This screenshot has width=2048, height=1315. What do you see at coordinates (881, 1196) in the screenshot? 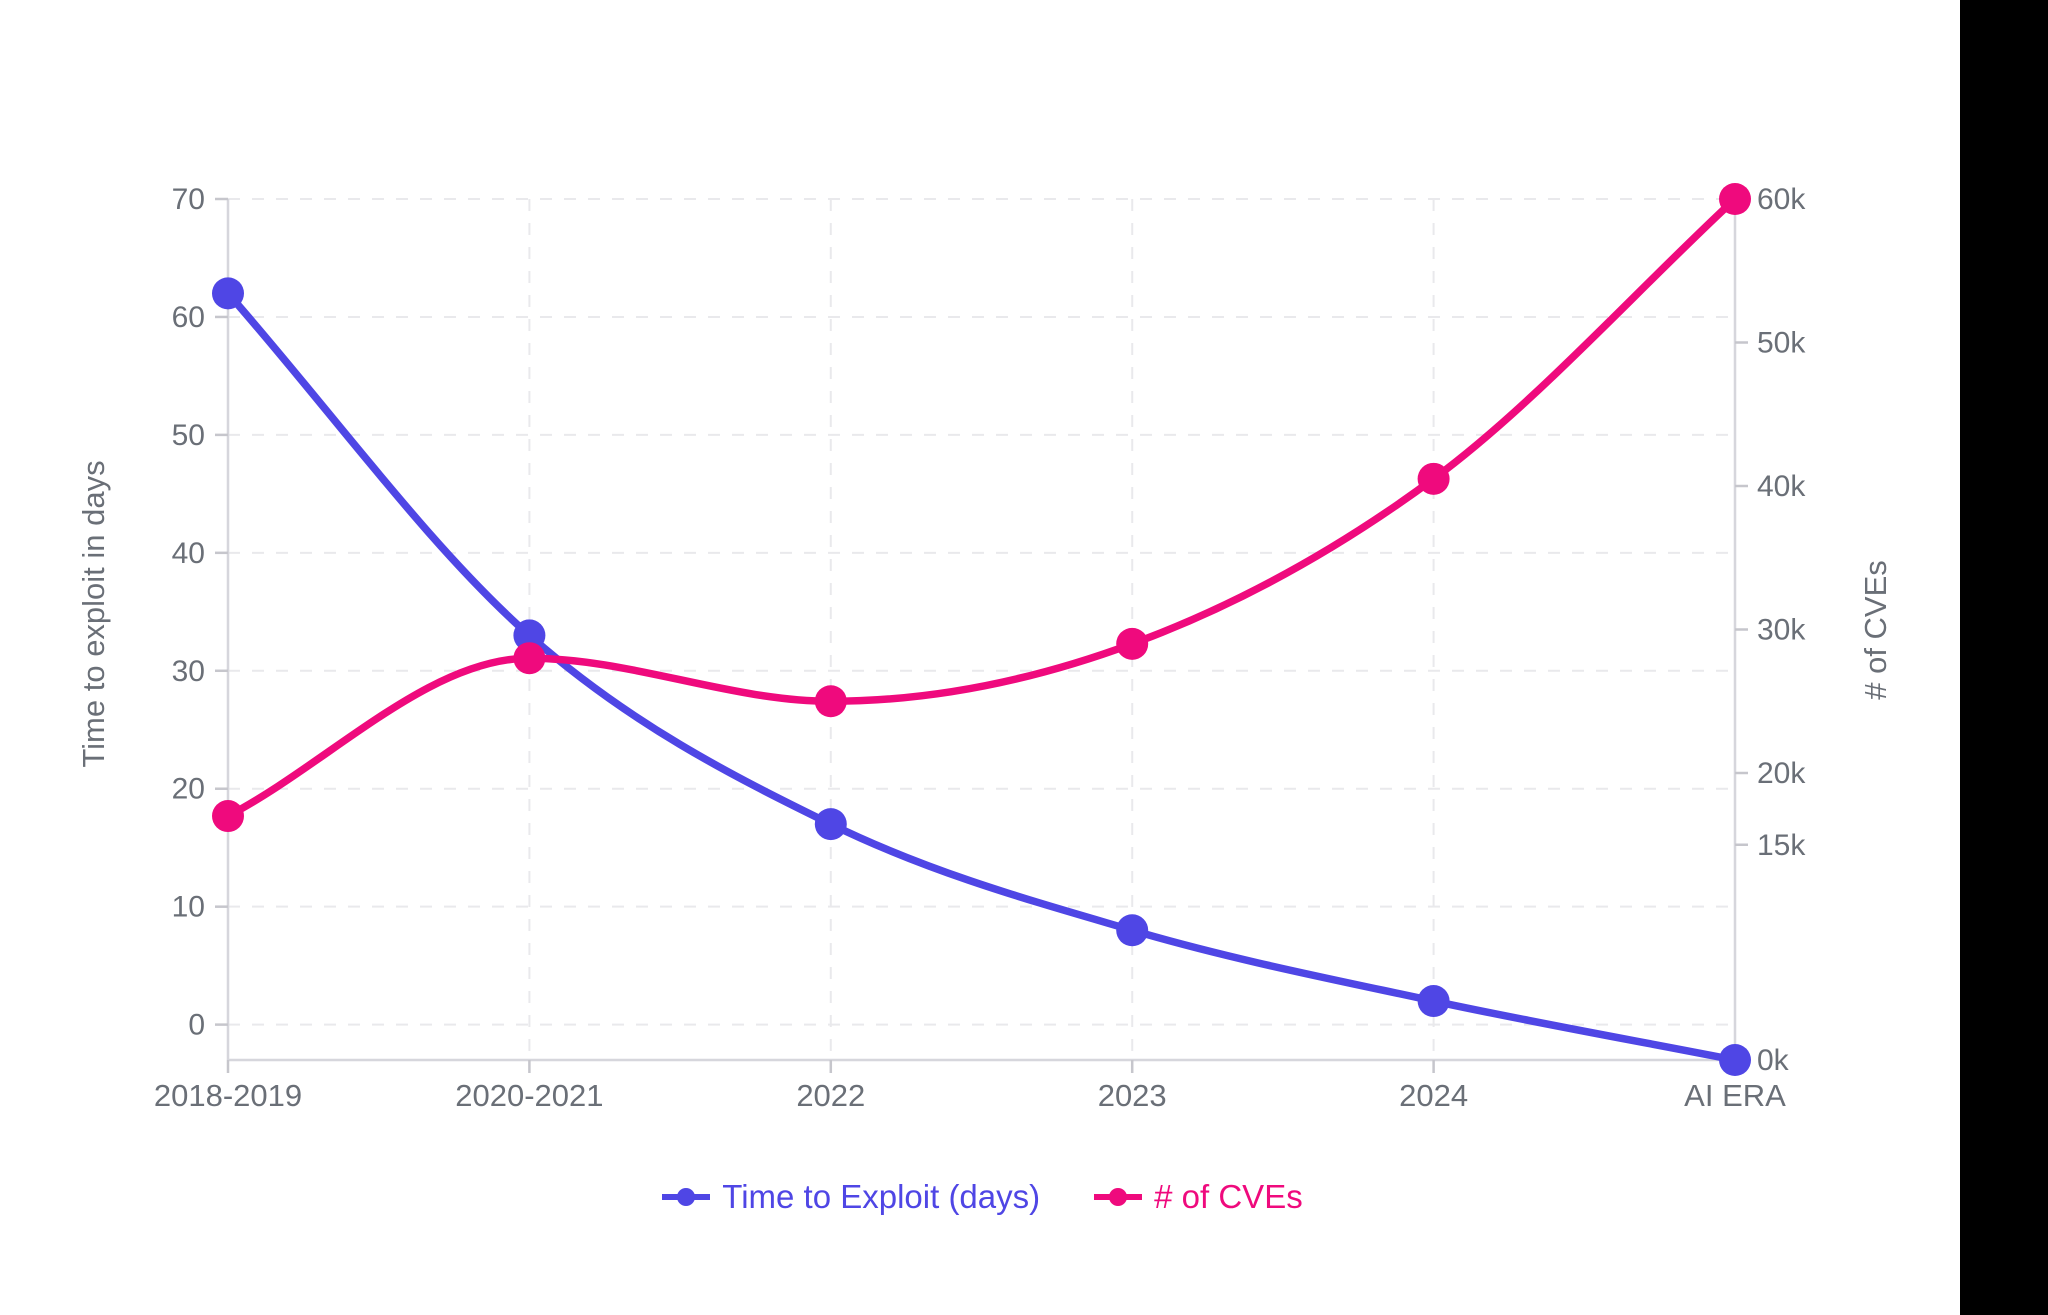
I see `legend-label: Time to Exploit (days)` at bounding box center [881, 1196].